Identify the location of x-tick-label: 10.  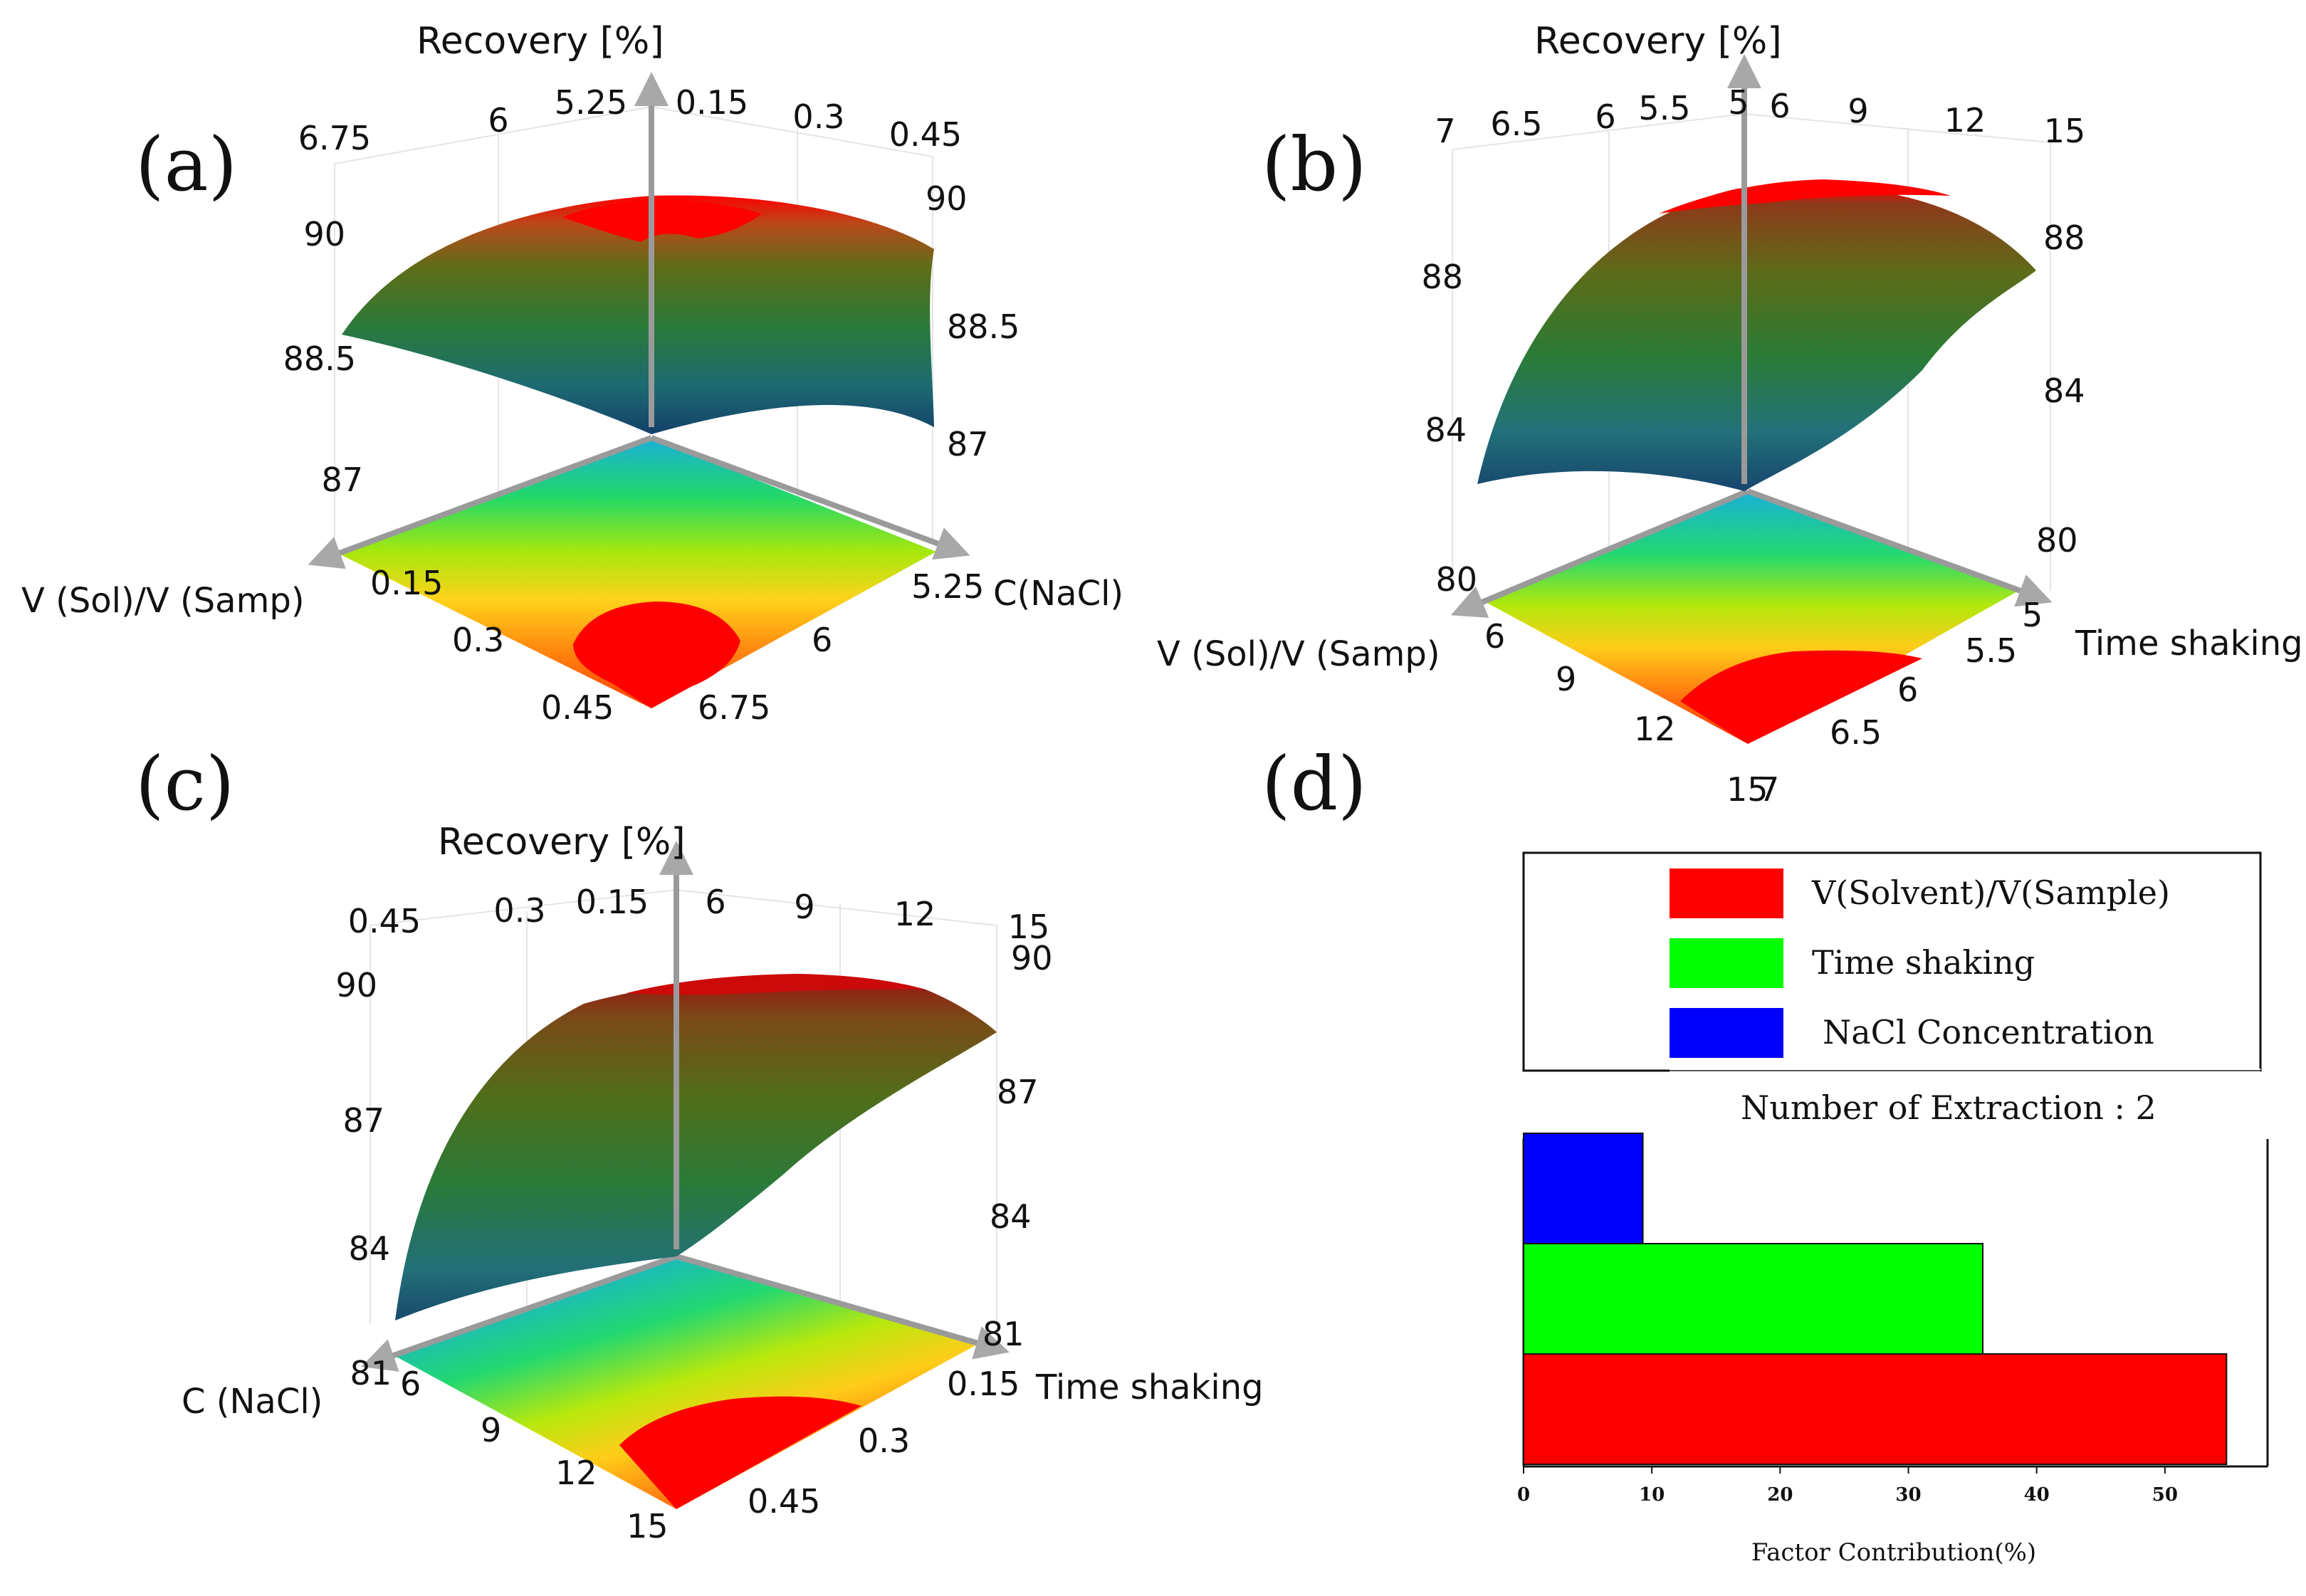
(1652, 1495).